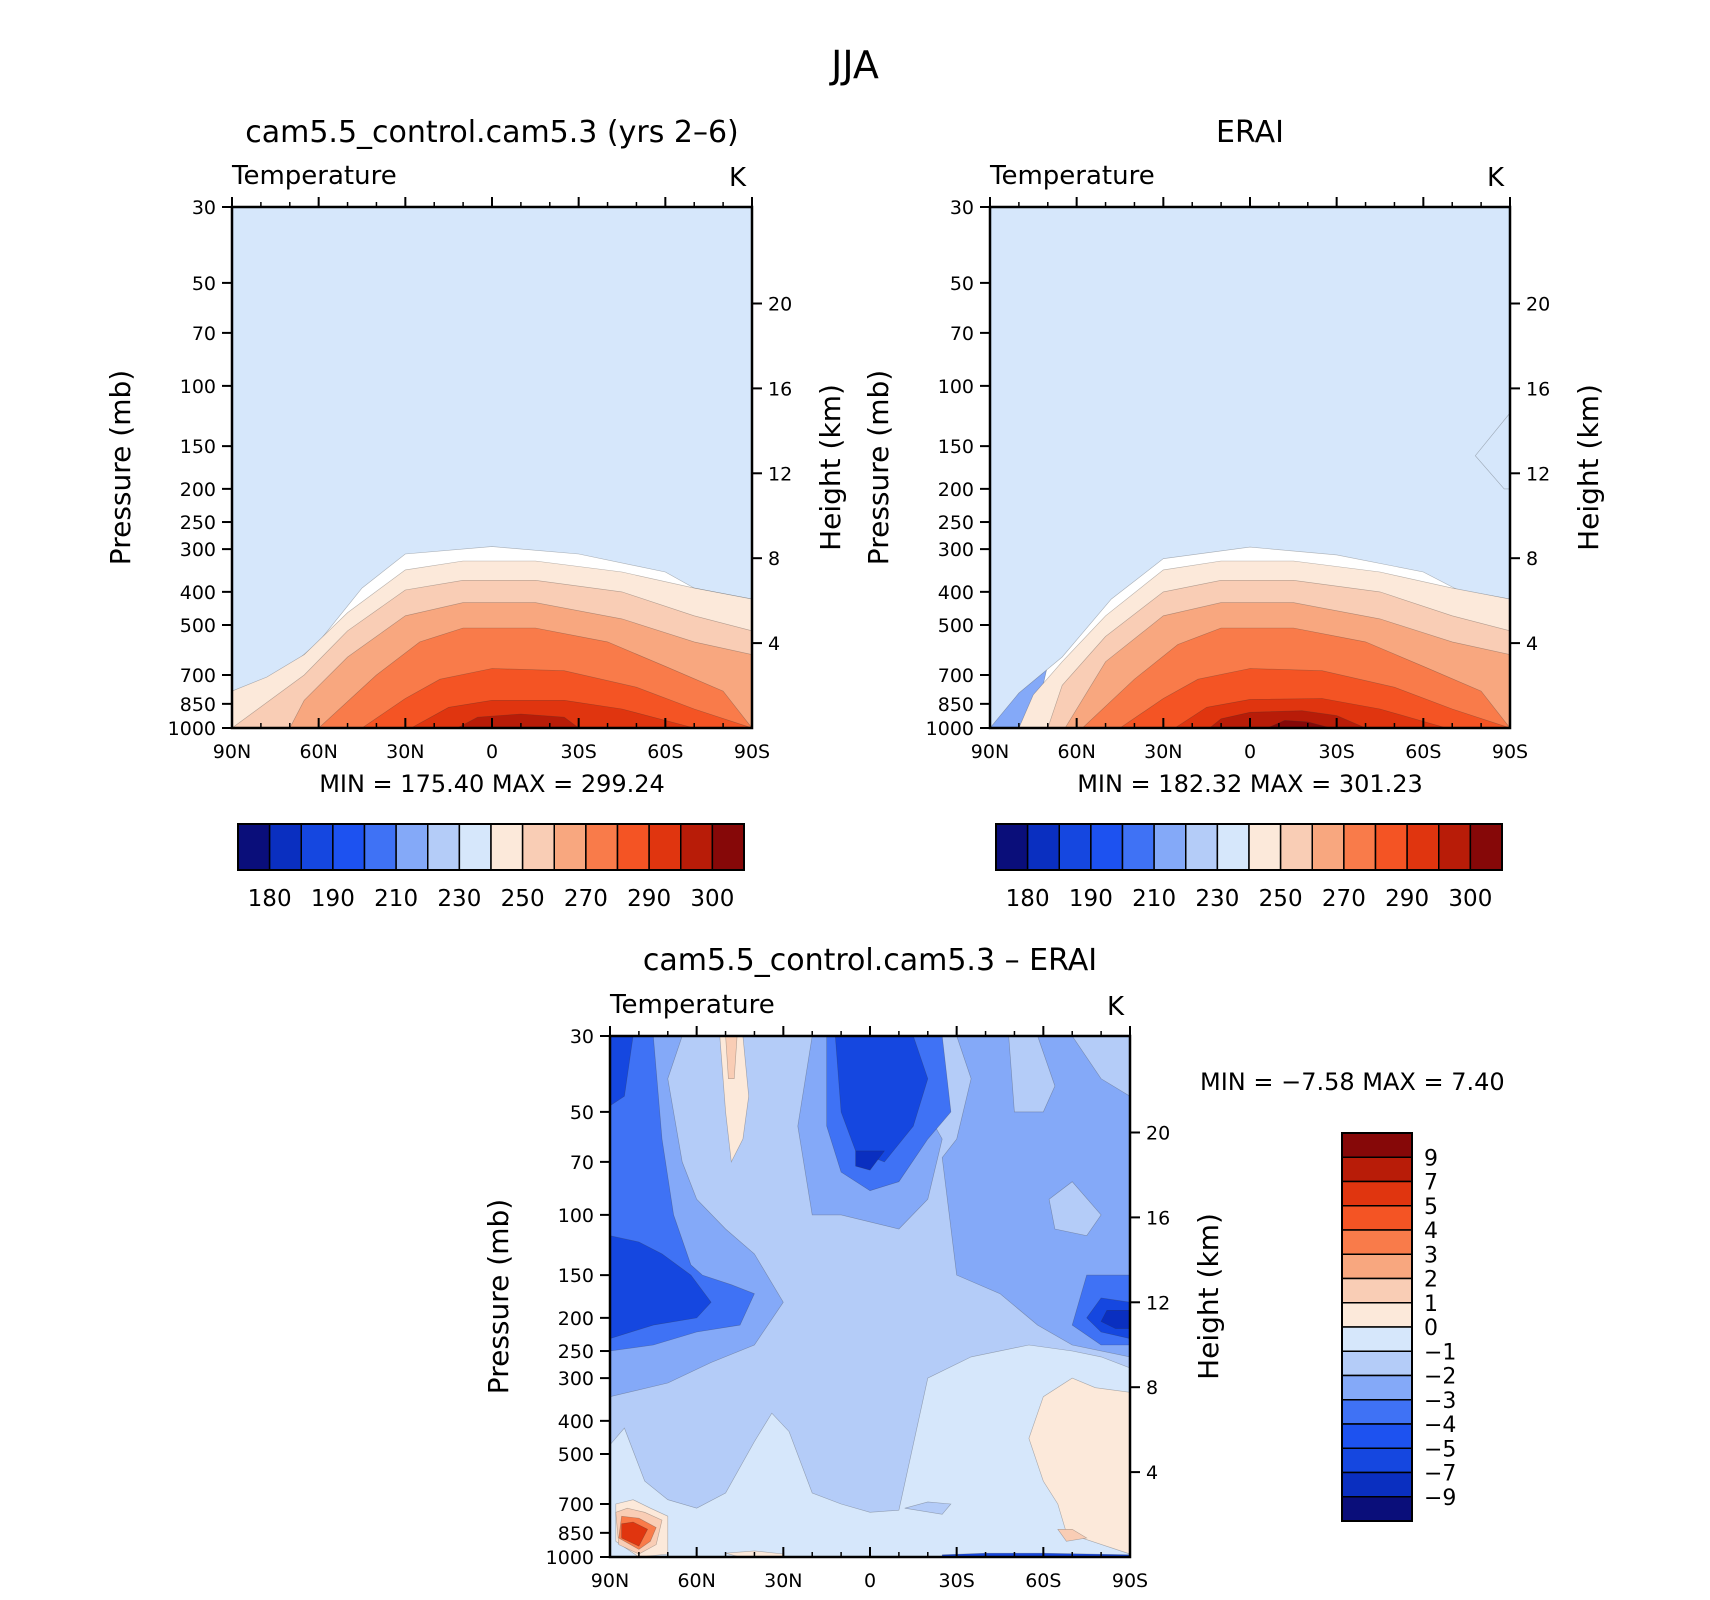  Describe the element at coordinates (870, 960) in the screenshot. I see `panel-title: cam5.5_control.cam5.3 – ERAI` at that location.